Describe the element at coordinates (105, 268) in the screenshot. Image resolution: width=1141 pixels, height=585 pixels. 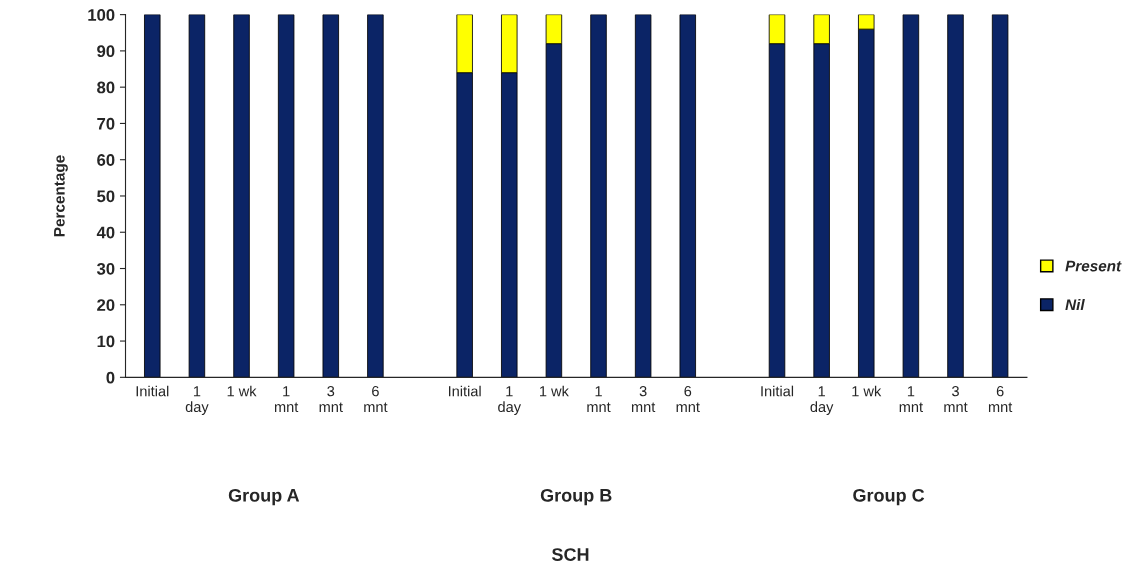
I see `y-tick-label: 30` at that location.